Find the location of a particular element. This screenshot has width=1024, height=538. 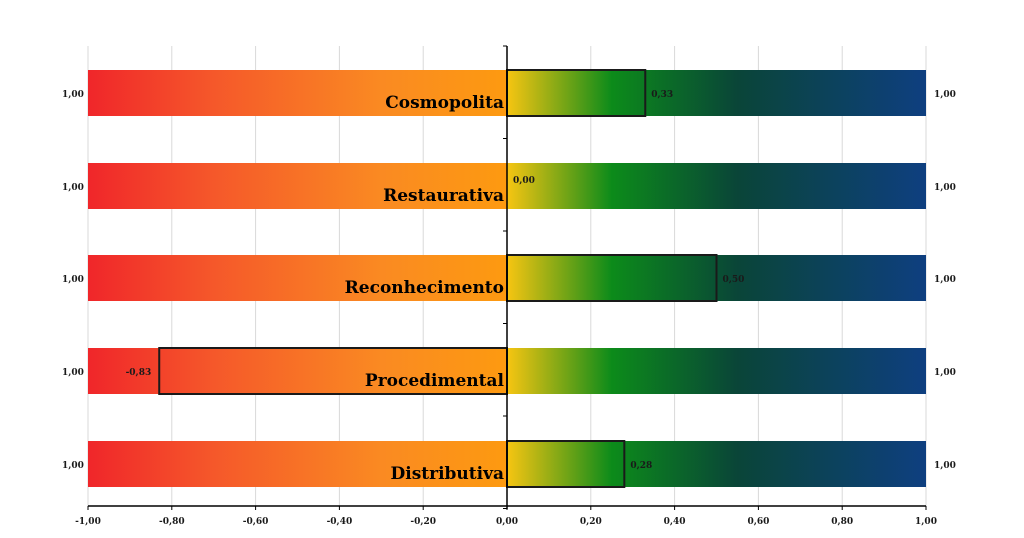

x-tick-label: -1,00 is located at coordinates (88, 522).